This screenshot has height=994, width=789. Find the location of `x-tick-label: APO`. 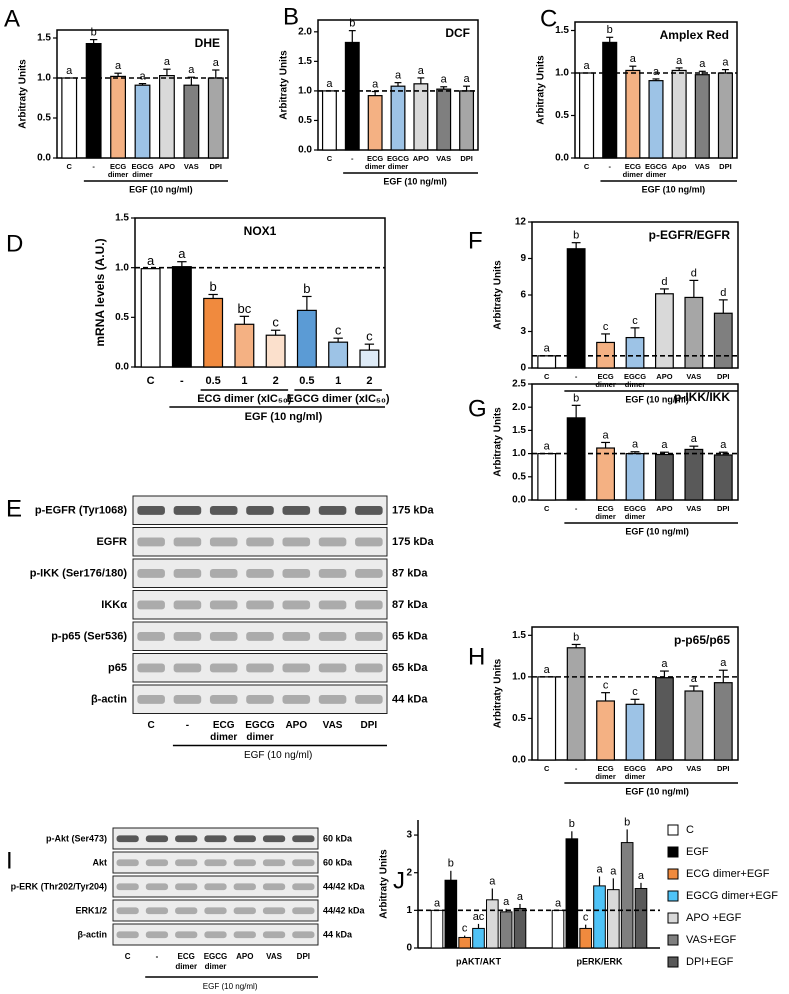

x-tick-label: APO is located at coordinates (167, 166).